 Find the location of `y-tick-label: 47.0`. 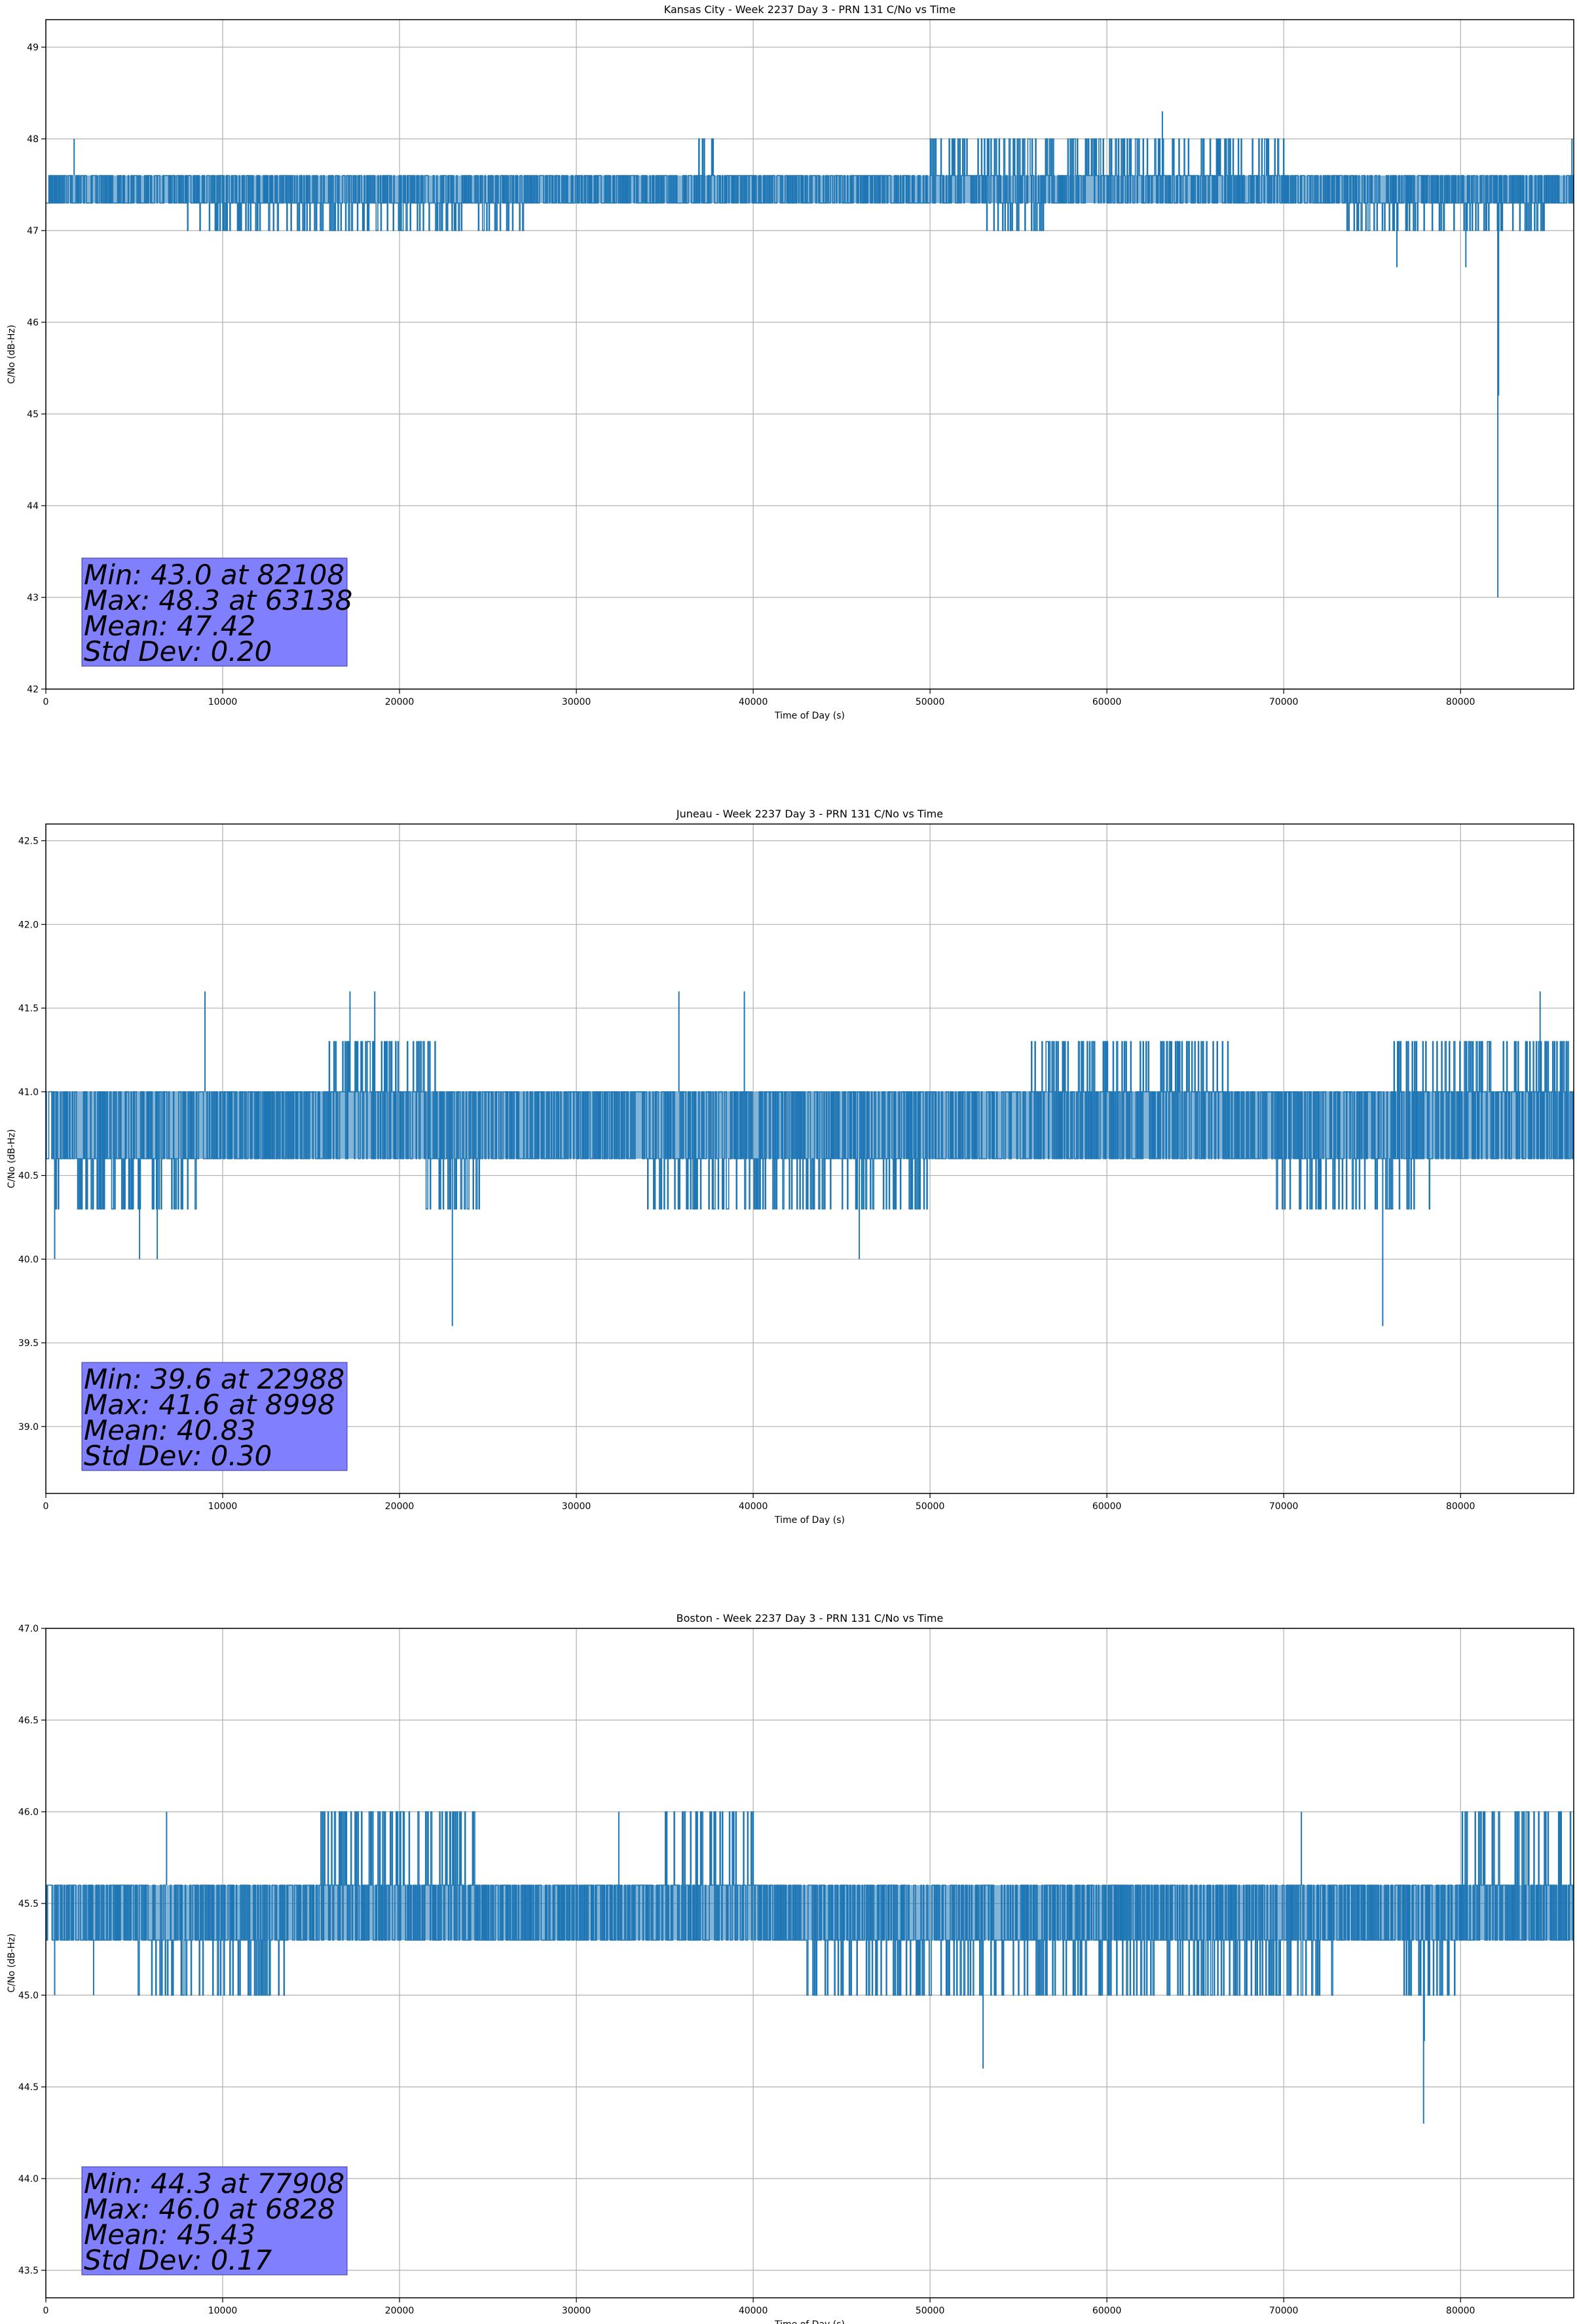

y-tick-label: 47.0 is located at coordinates (28, 1629).